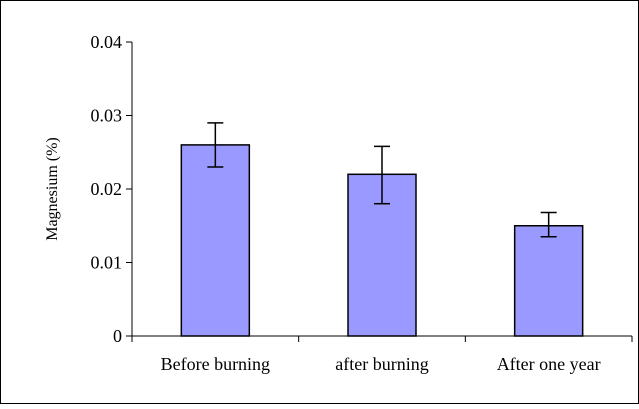 The width and height of the screenshot is (639, 409). I want to click on y-tick-label: 0.01, so click(107, 263).